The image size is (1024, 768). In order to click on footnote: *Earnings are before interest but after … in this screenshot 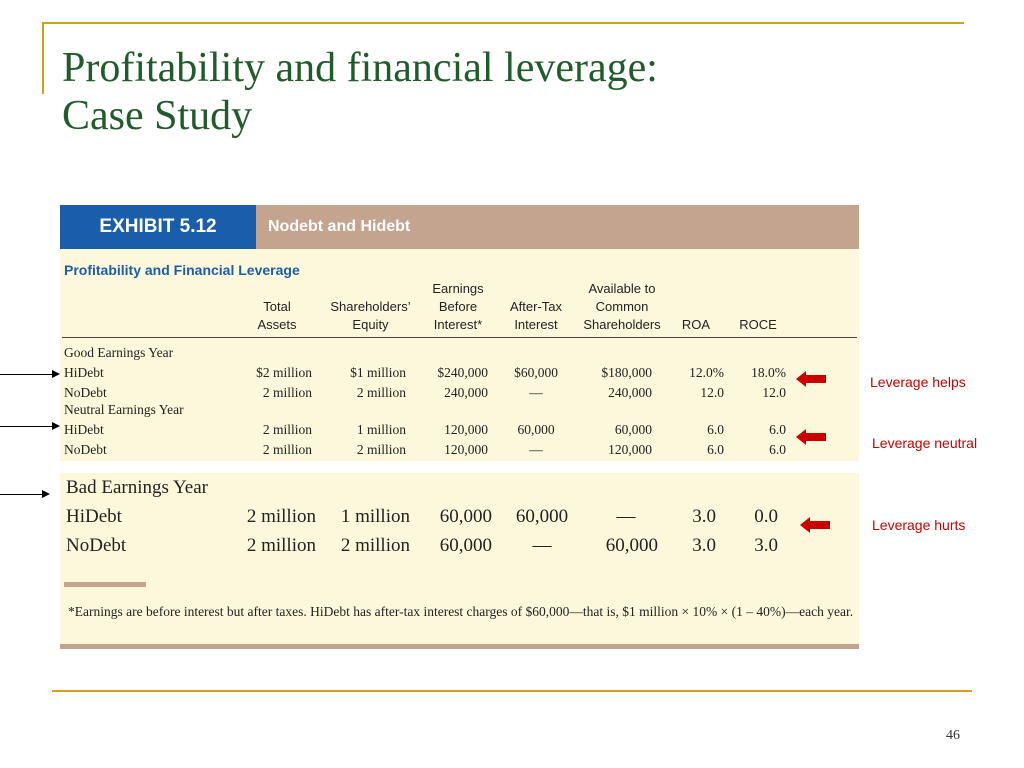, I will do `click(461, 611)`.